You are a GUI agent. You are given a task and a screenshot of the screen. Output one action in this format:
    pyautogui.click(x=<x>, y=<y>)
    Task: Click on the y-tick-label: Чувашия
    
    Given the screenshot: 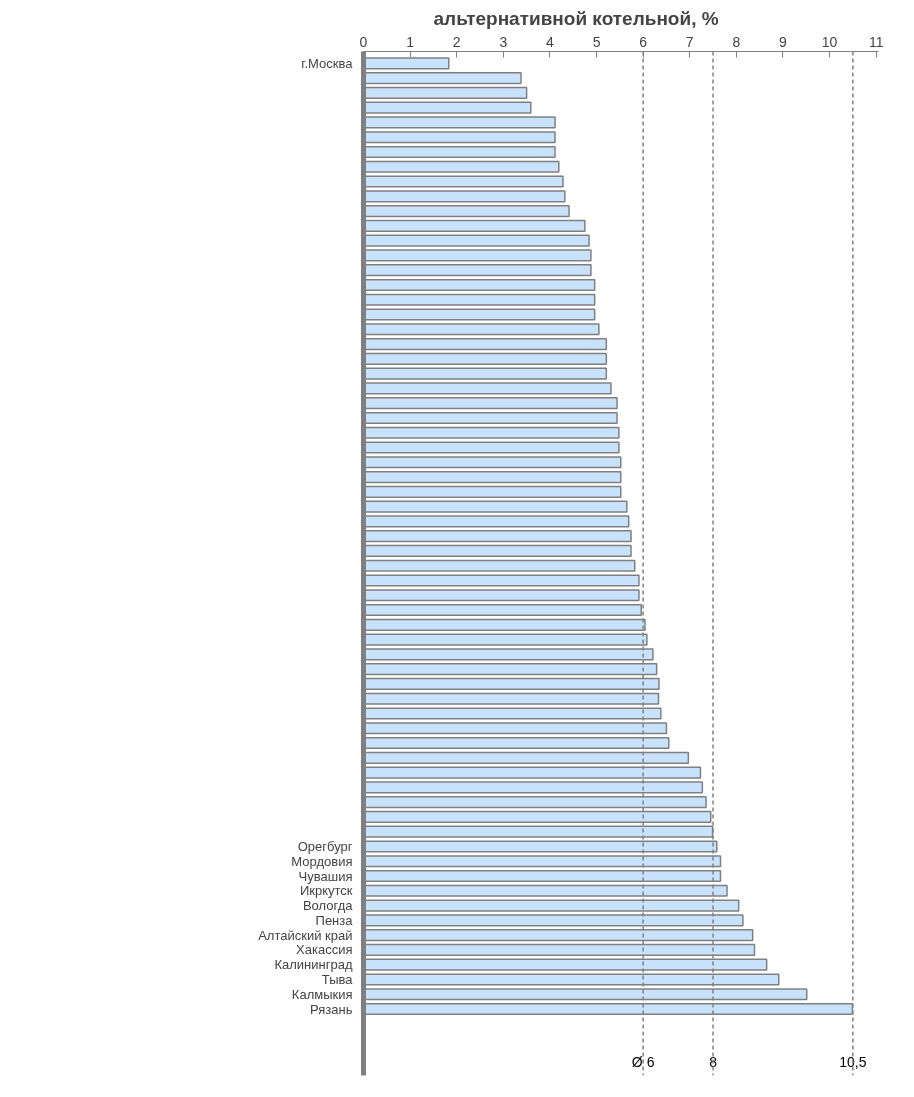 What is the action you would take?
    pyautogui.click(x=325, y=876)
    